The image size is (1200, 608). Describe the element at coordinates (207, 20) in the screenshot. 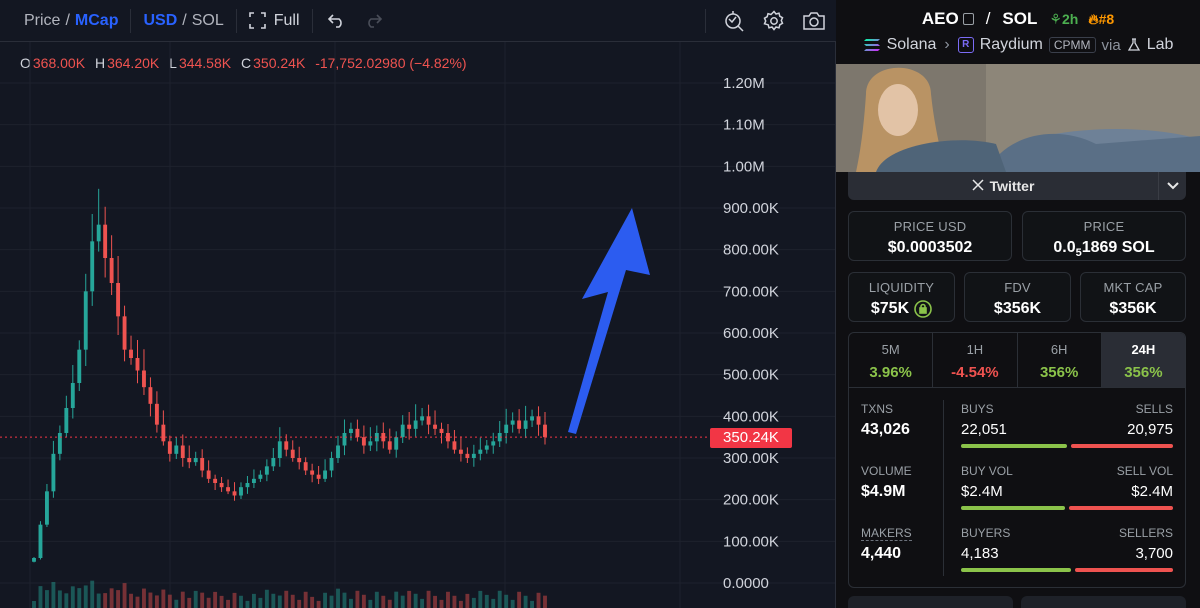

I see `sol-toggle-option: SOL` at that location.